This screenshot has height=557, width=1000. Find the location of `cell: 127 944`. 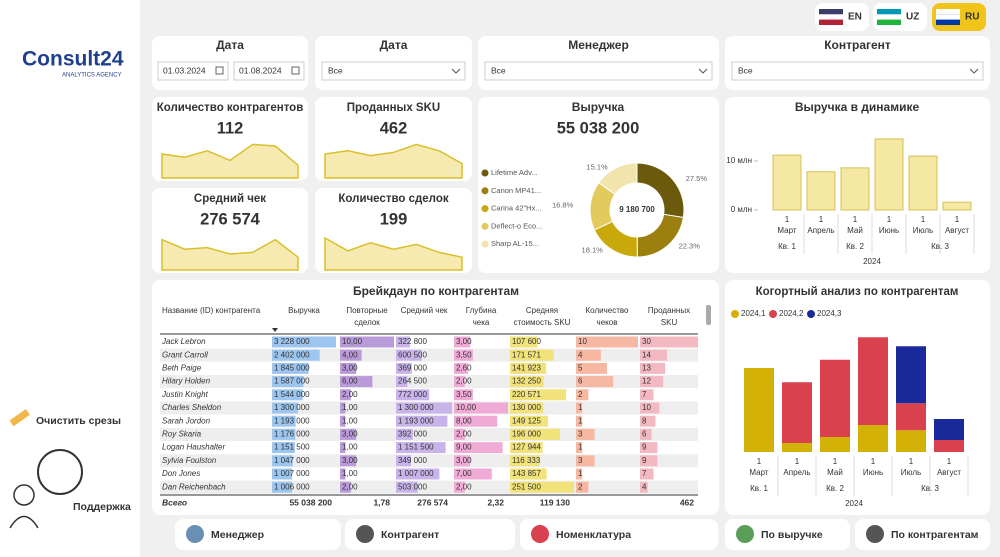

cell: 127 944 is located at coordinates (526, 447).